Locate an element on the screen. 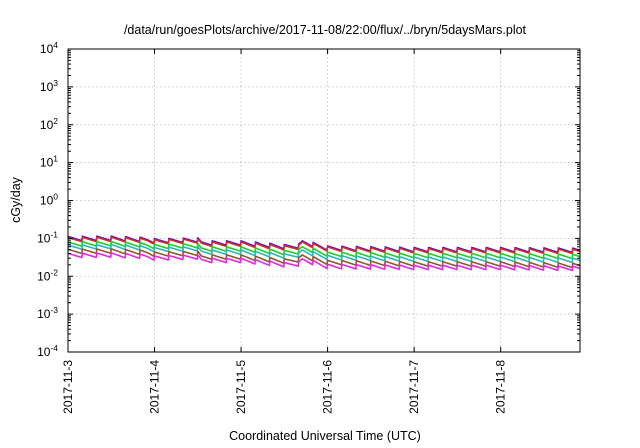 This screenshot has height=448, width=640. series-group is located at coordinates (324, 253).